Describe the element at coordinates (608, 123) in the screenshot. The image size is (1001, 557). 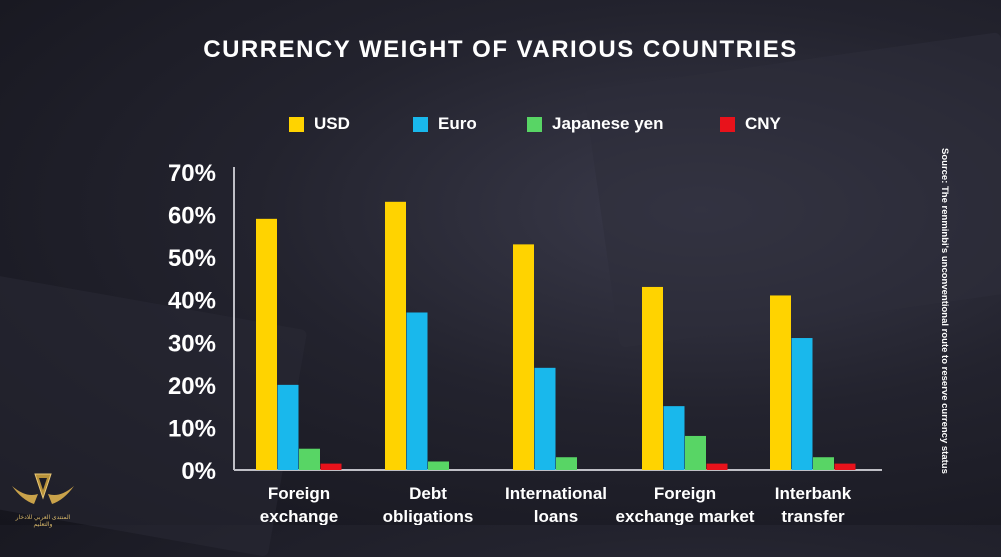
I see `legend-label: Japanese yen` at that location.